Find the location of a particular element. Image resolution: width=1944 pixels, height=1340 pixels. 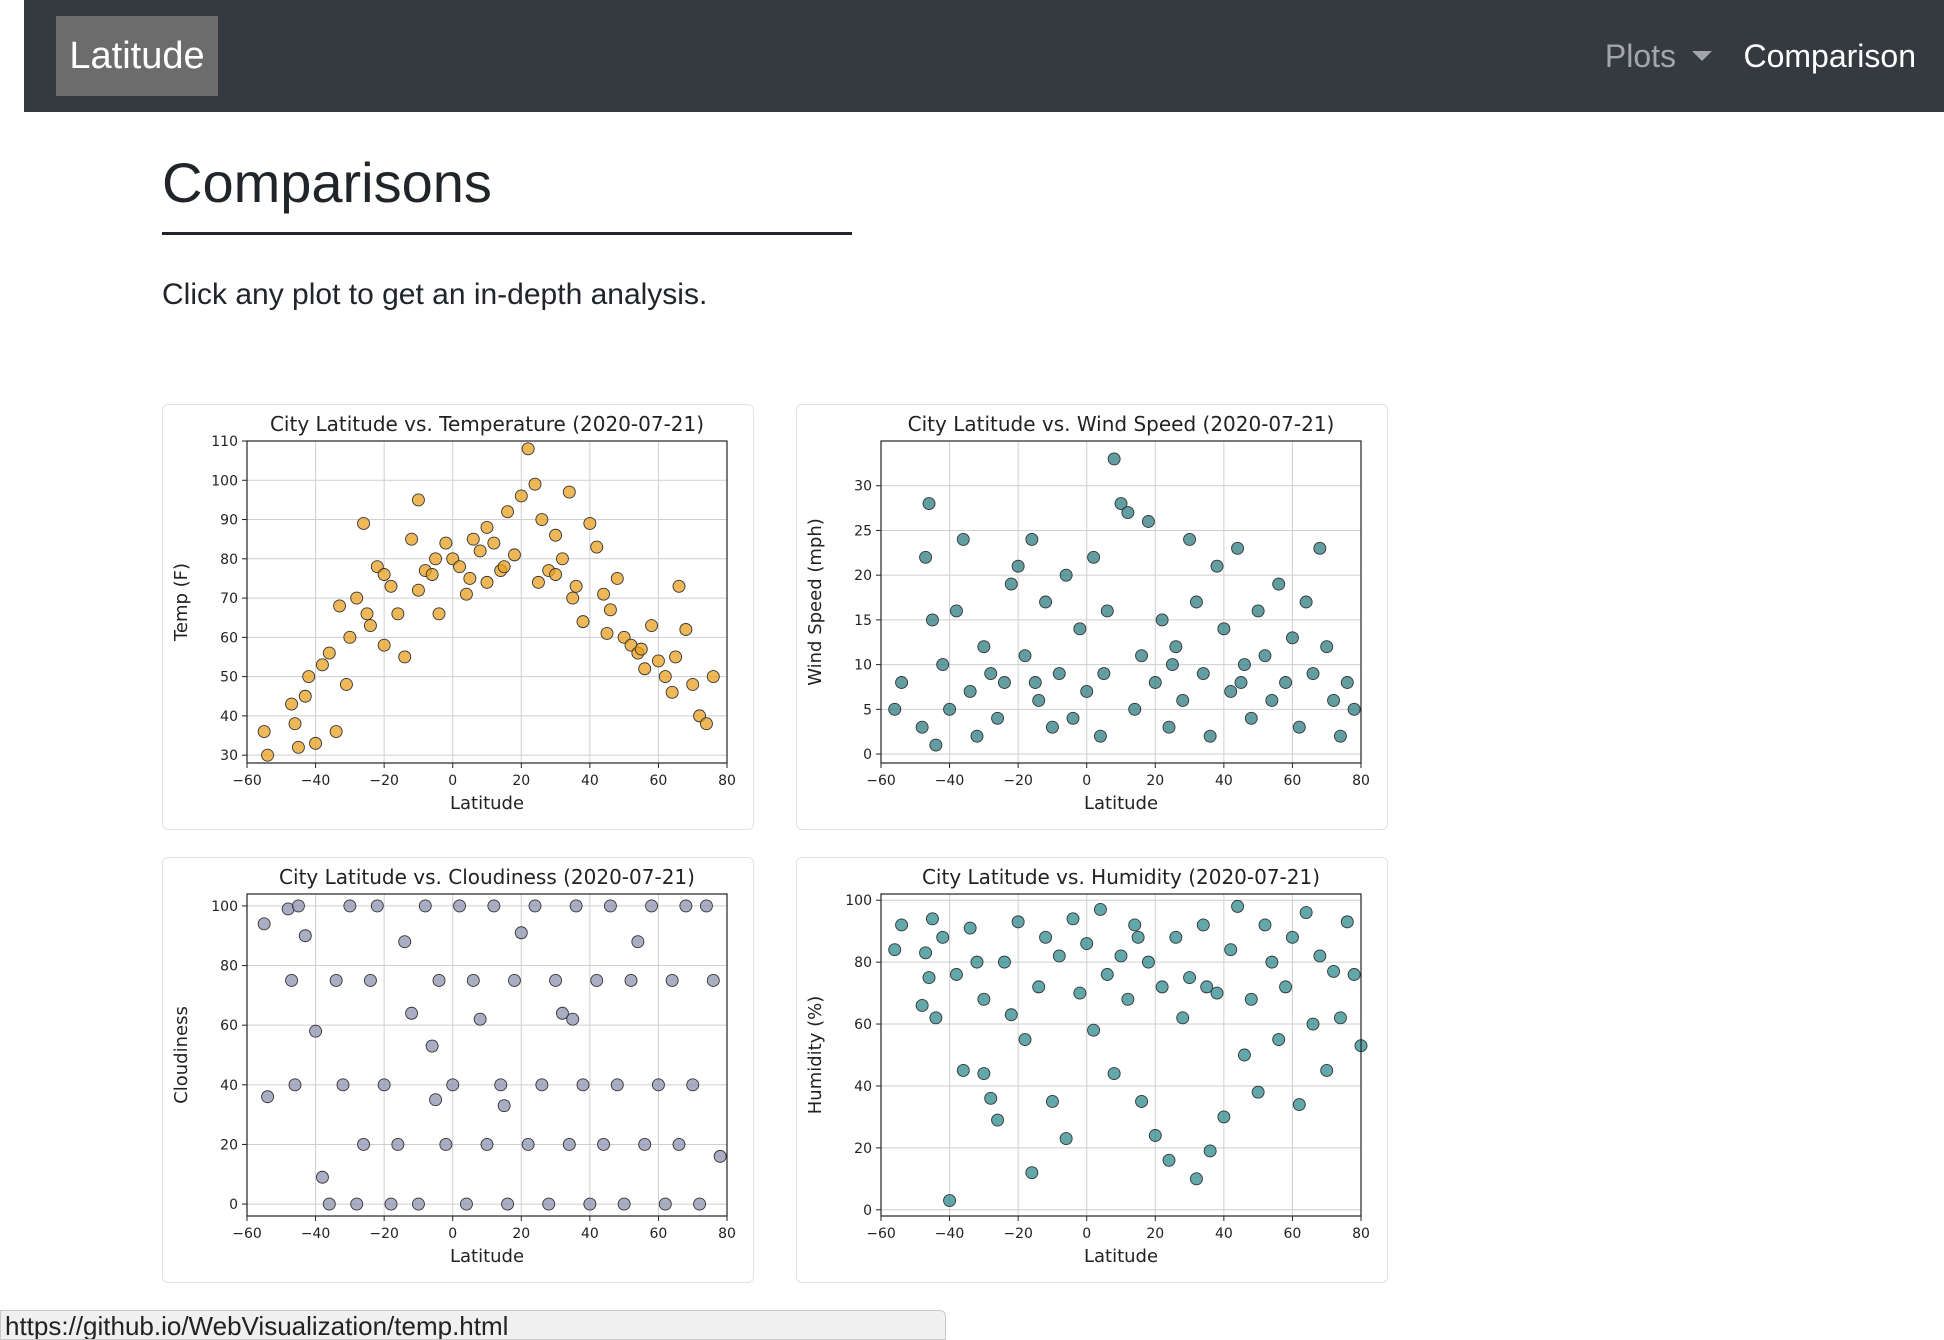

x-tick-label: 40 is located at coordinates (590, 781).